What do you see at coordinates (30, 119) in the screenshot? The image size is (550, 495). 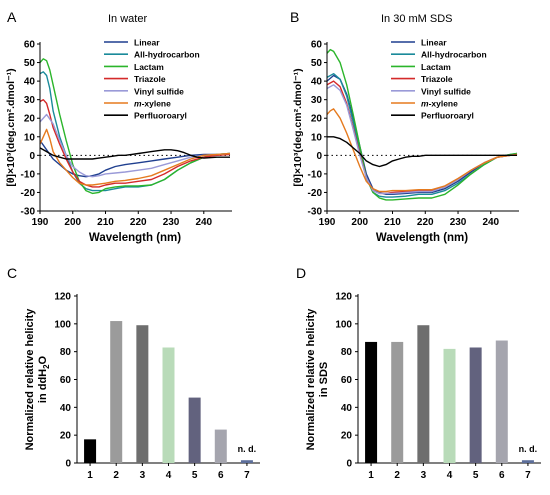 I see `y-tick-label-a: 20` at bounding box center [30, 119].